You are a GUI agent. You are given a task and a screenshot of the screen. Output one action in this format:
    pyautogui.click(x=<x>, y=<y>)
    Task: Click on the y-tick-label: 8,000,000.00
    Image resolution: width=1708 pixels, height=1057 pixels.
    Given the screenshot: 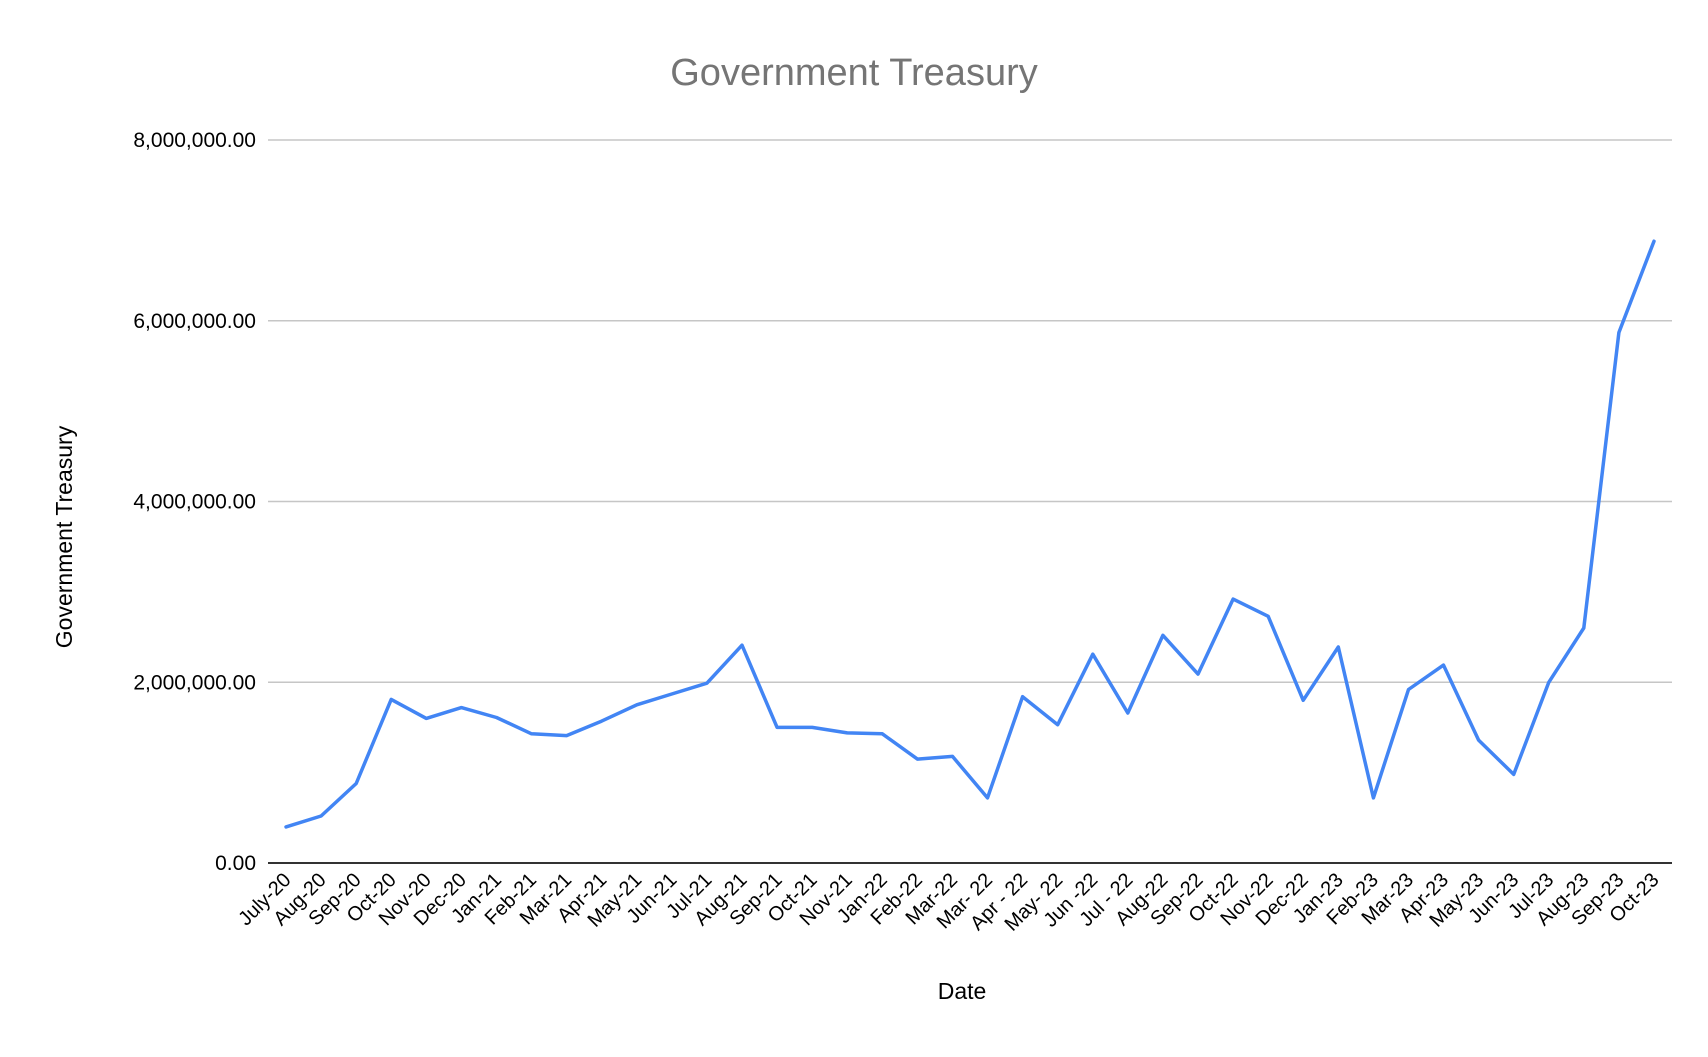 What is the action you would take?
    pyautogui.click(x=194, y=140)
    